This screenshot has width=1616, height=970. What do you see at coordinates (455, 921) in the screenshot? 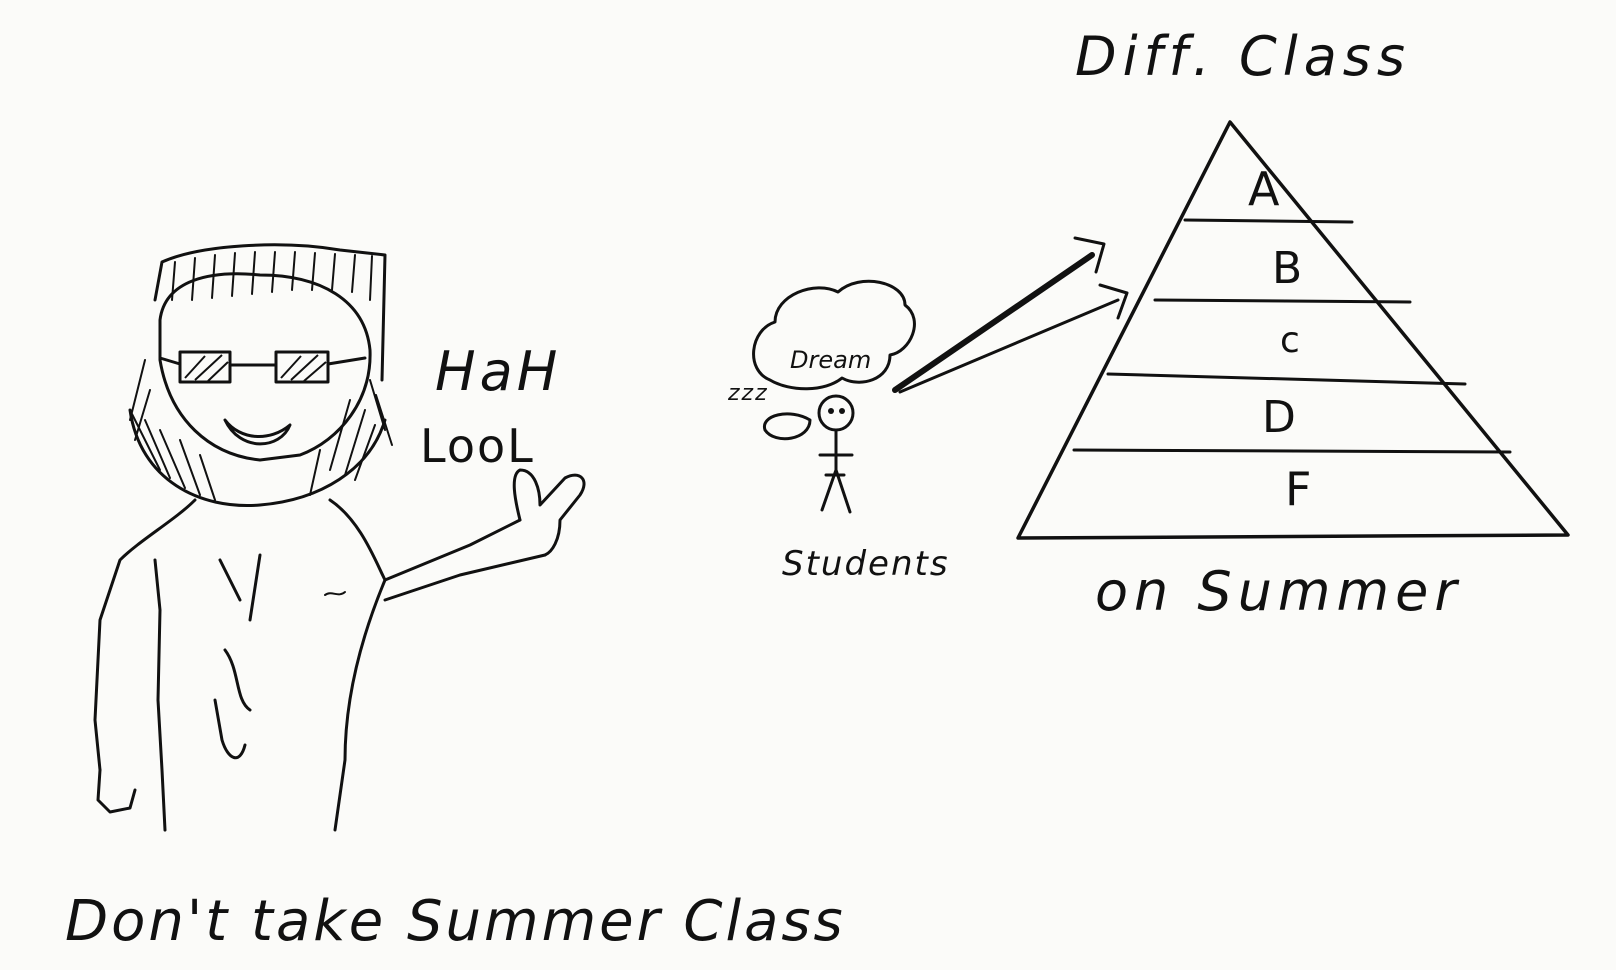
I see `bottom-caption: Don't take Summer Class` at bounding box center [455, 921].